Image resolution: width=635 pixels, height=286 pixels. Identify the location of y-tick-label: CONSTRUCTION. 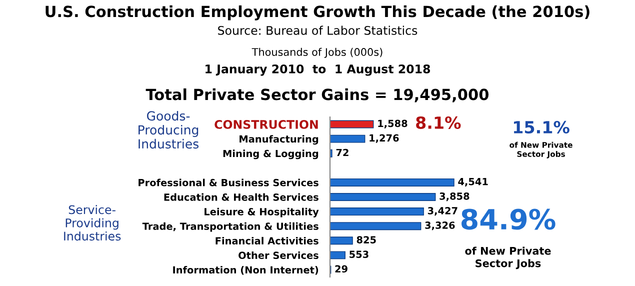
(266, 124).